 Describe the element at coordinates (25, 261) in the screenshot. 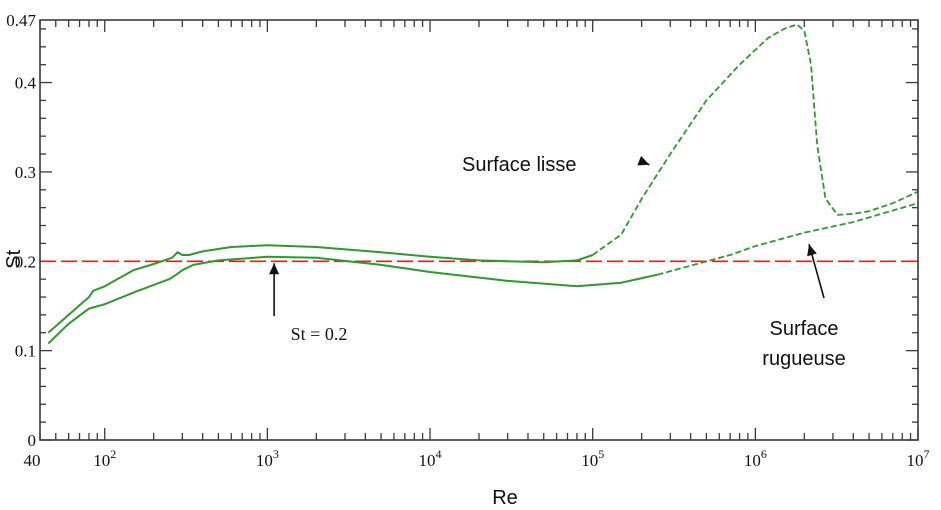

I see `y-tick-label: 0.2` at that location.